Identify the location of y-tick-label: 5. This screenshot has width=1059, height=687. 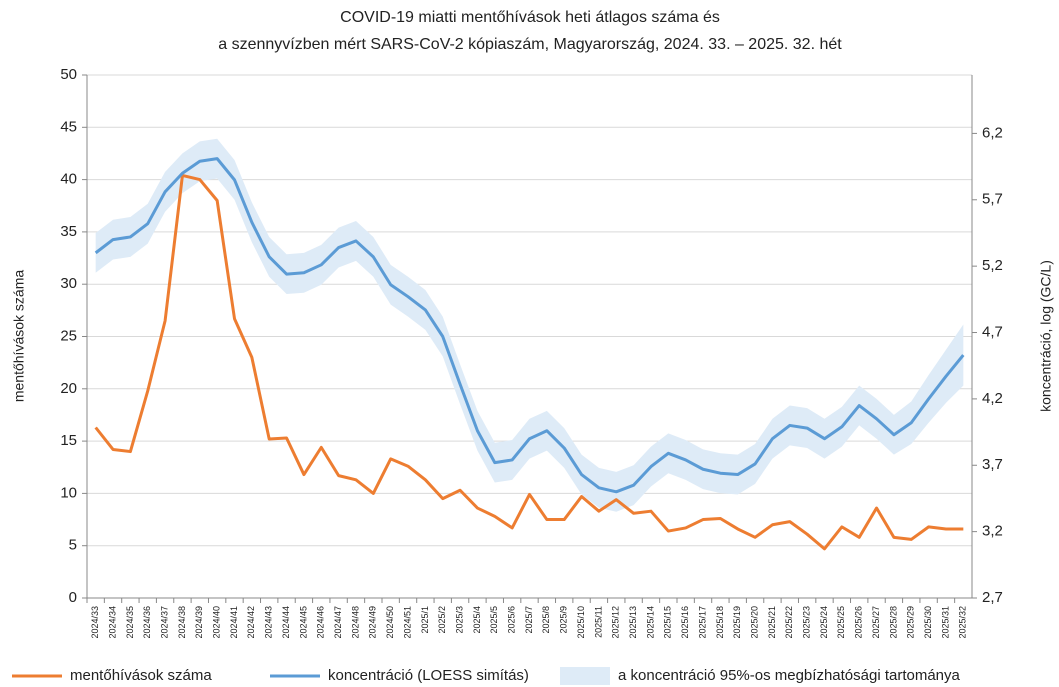
(73, 545).